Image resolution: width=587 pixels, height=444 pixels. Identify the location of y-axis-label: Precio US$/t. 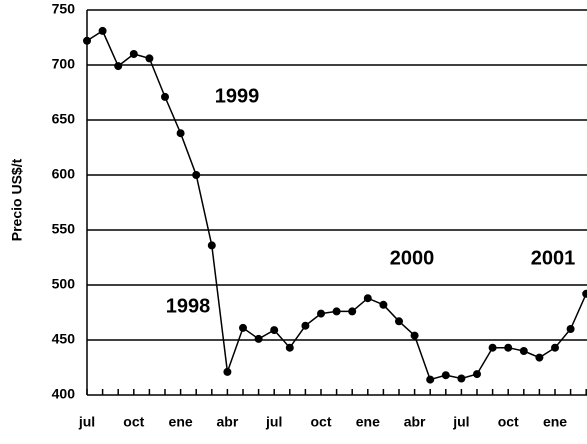
(17, 199).